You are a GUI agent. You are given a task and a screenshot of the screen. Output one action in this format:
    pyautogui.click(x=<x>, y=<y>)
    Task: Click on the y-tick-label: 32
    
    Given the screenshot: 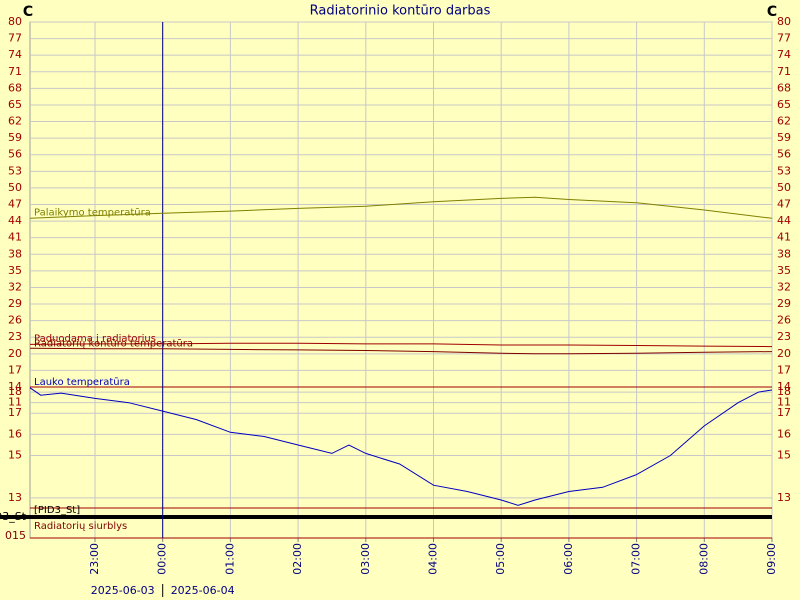 What is the action you would take?
    pyautogui.click(x=15, y=286)
    